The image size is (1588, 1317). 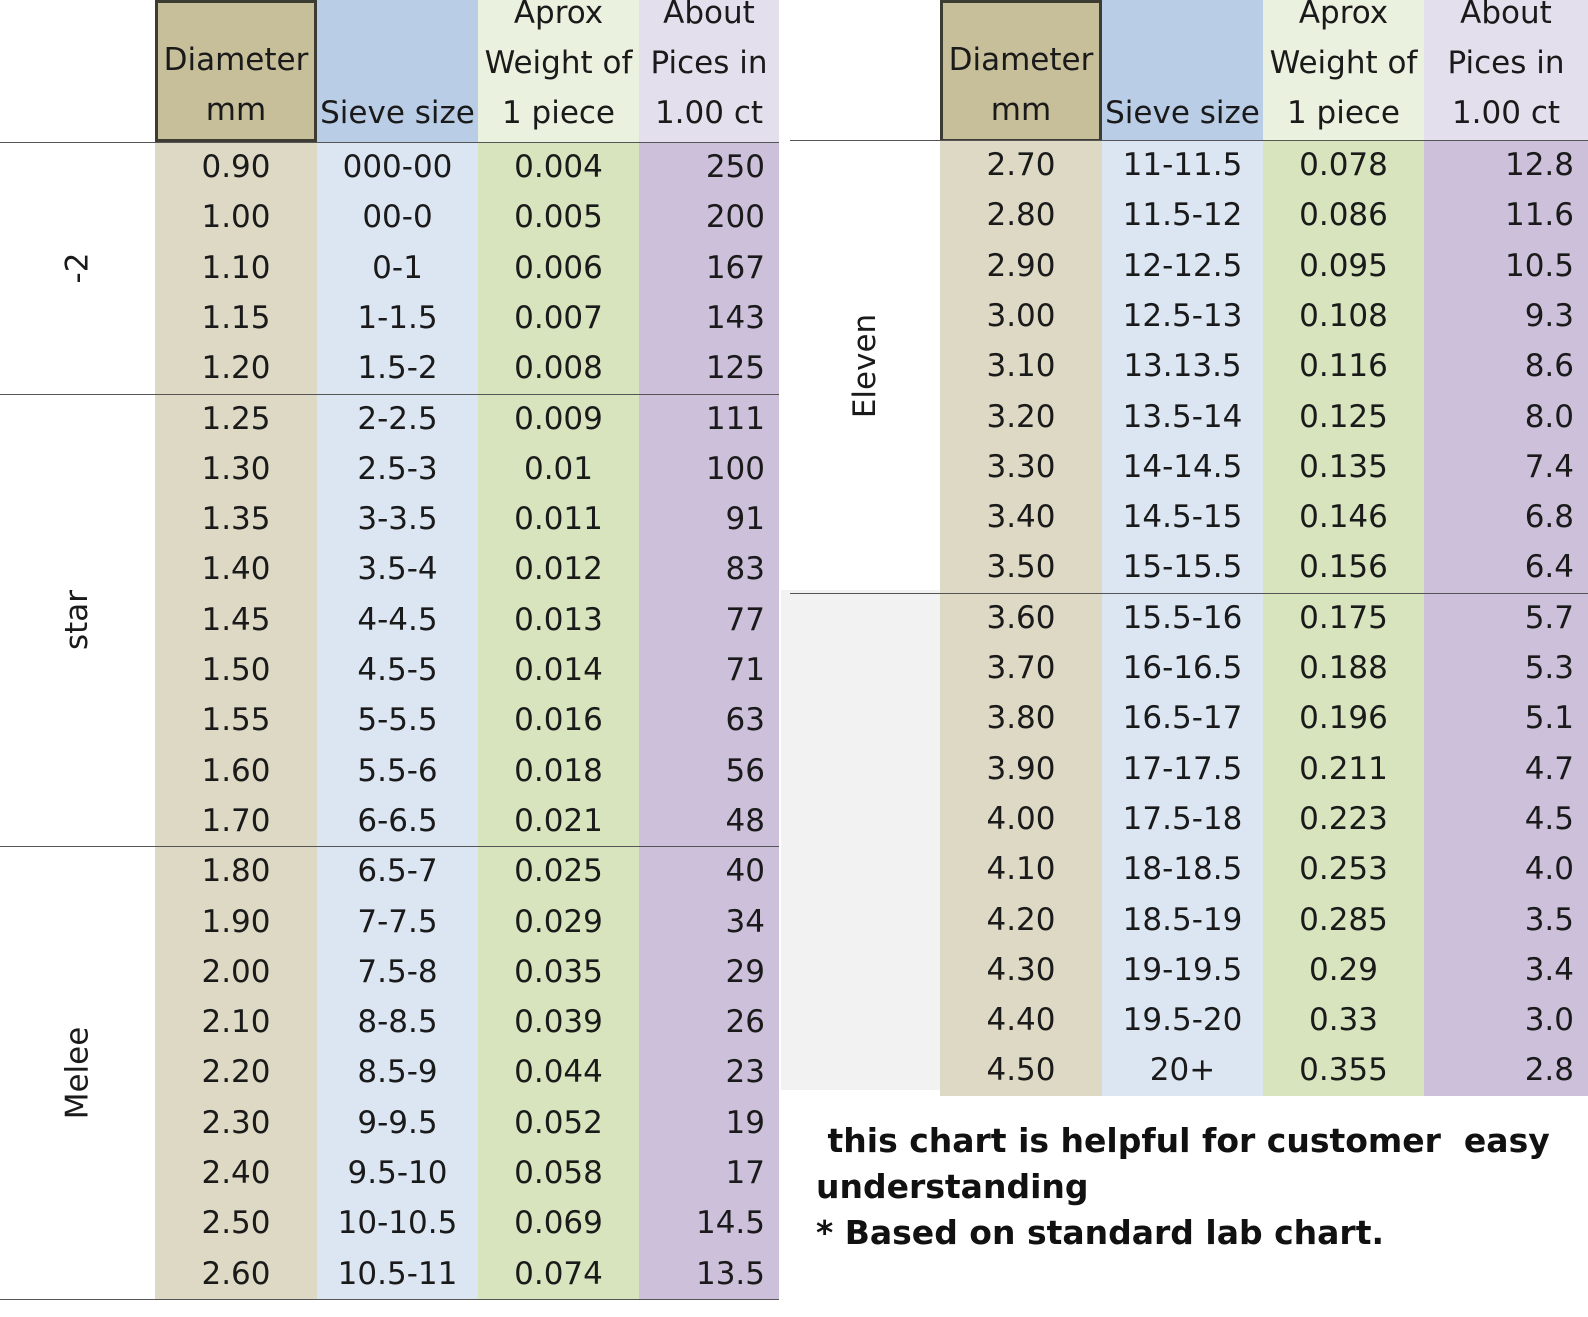 What do you see at coordinates (236, 317) in the screenshot?
I see `cell-diameter: 1.15` at bounding box center [236, 317].